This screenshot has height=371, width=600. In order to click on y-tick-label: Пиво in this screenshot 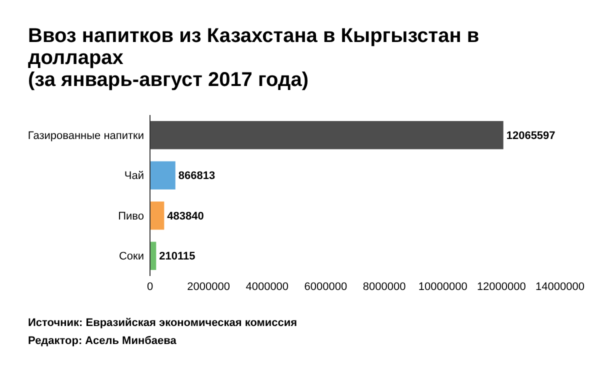, I will do `click(131, 216)`.